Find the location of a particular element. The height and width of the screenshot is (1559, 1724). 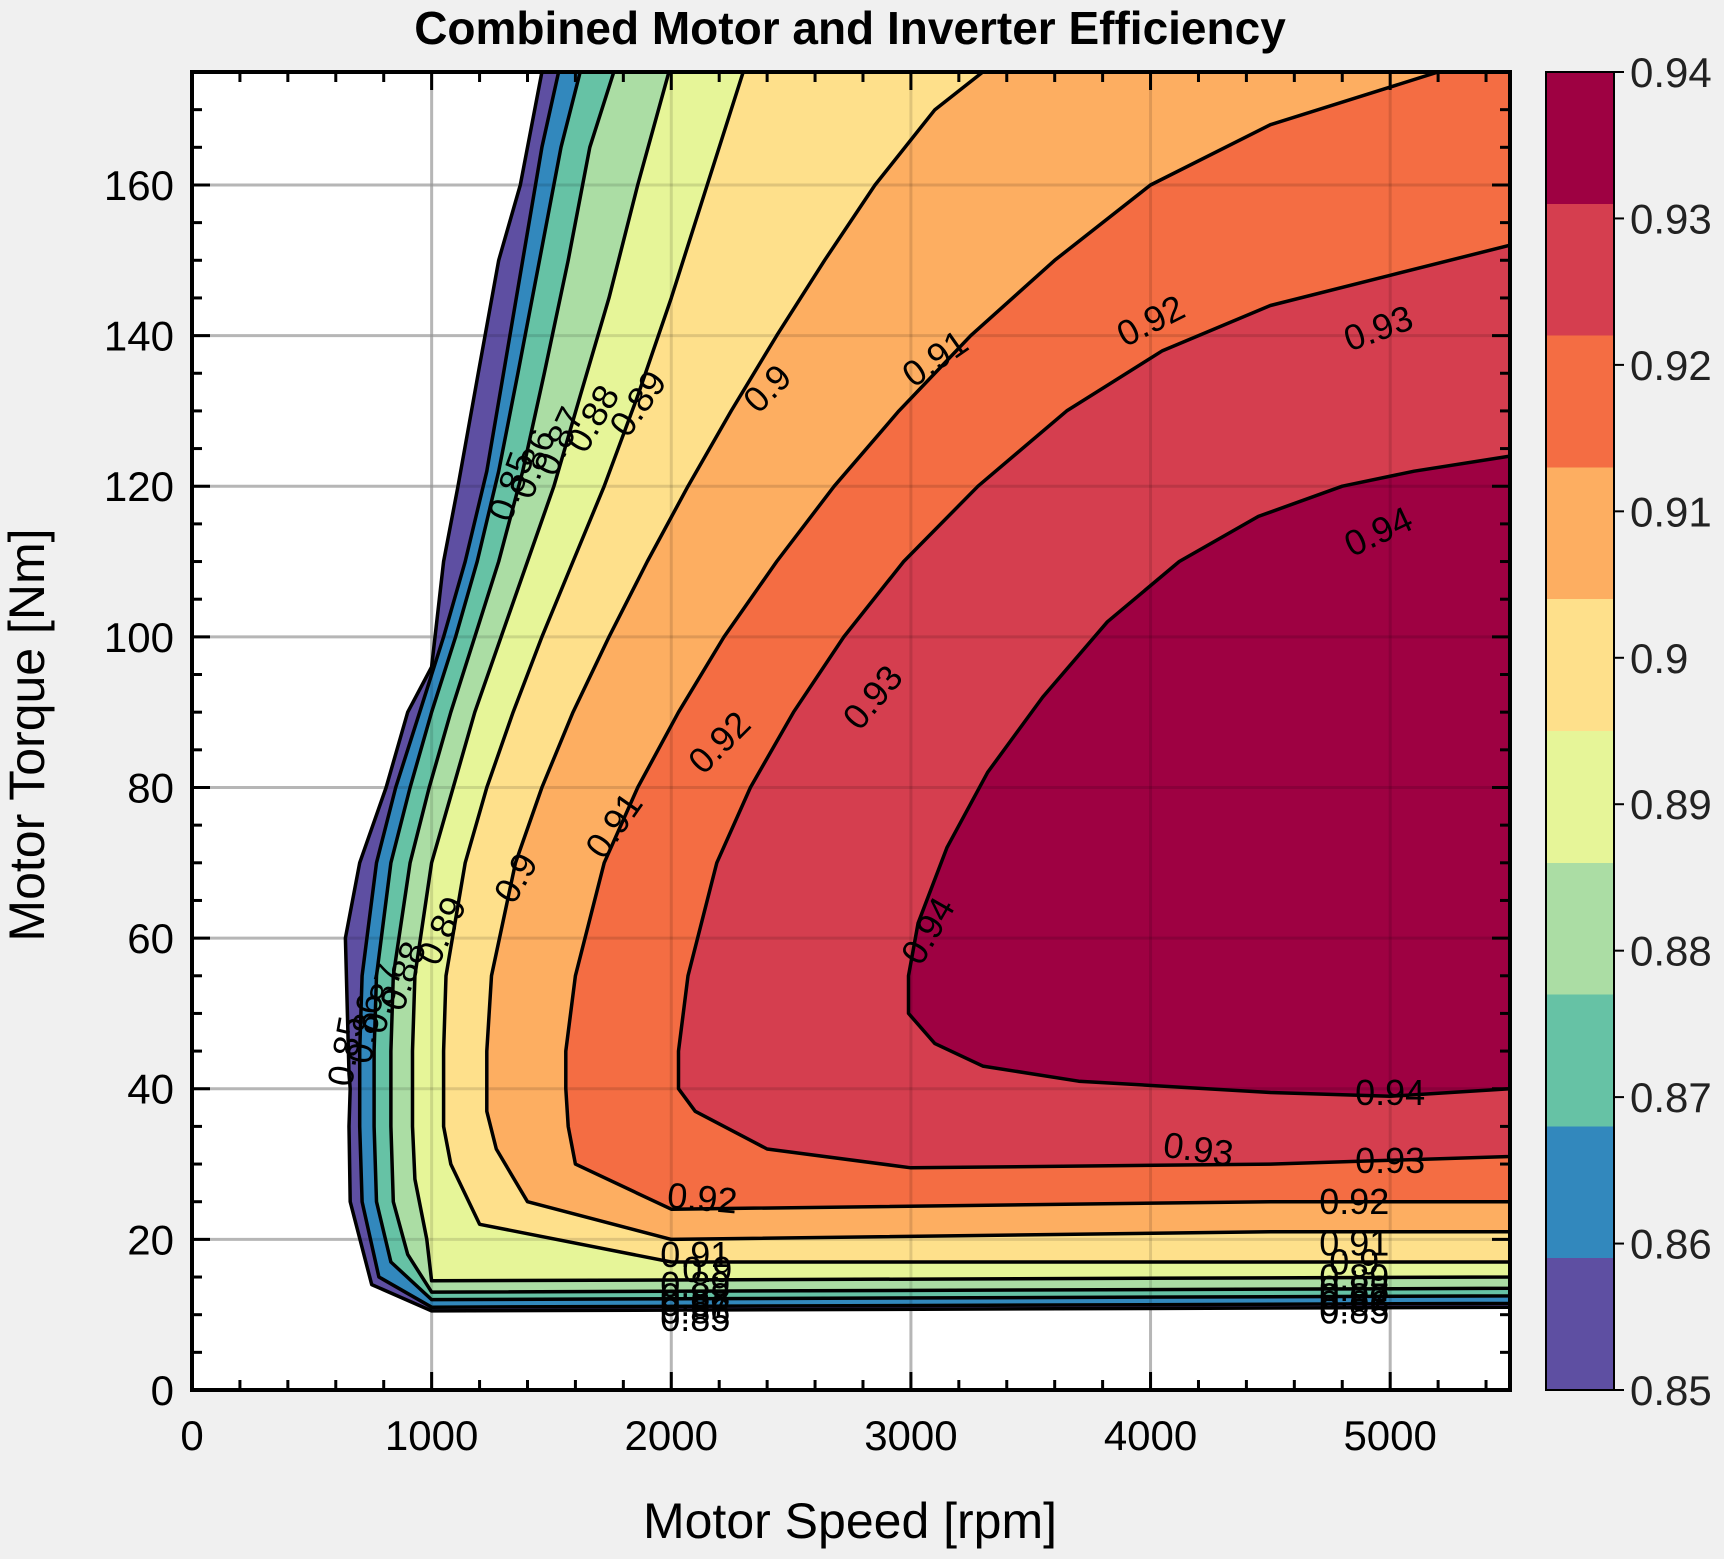

colorbar-ticks: 0.85 0.86 0.87 0.88 0.89 0.9 0.91 0.92 0.93 0.94 is located at coordinates (1663, 731).